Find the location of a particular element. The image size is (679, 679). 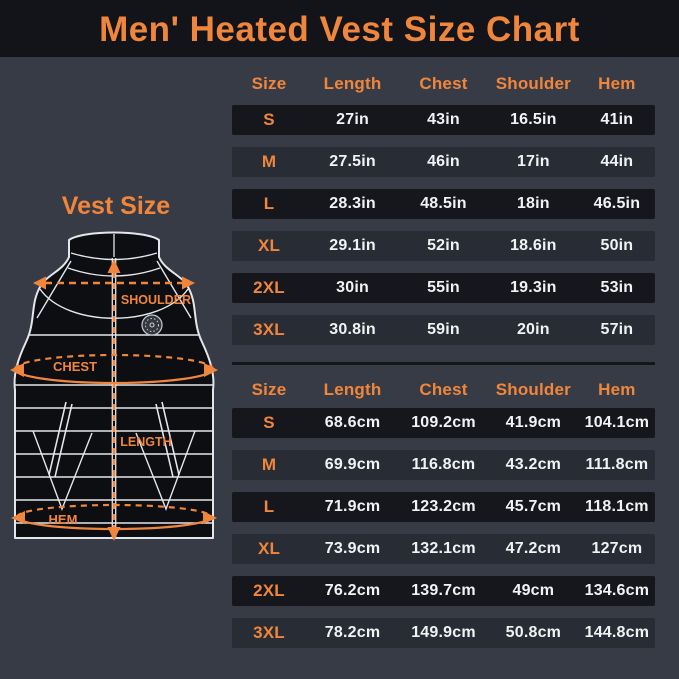

table-row: XL 29.1in 52in 18.6in 50in is located at coordinates (443, 246).